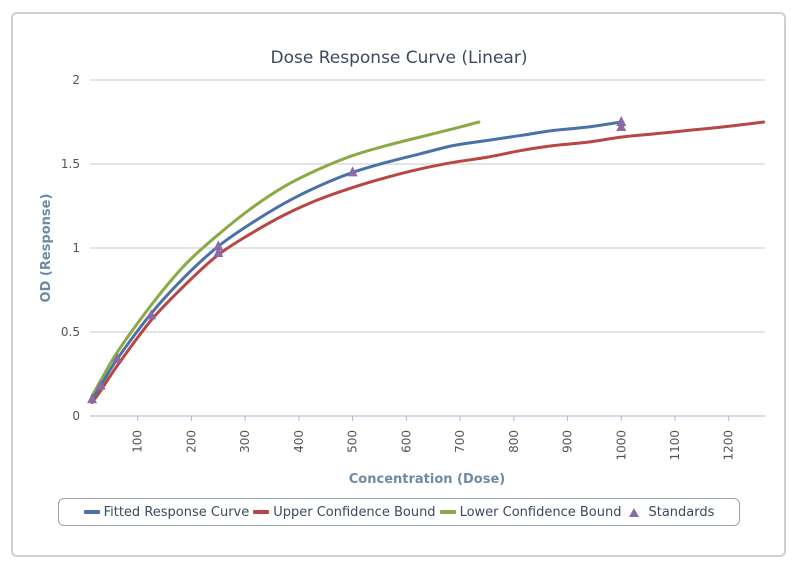 The width and height of the screenshot is (800, 571). What do you see at coordinates (70, 248) in the screenshot?
I see `y-tick-labels: 0 0.5 1 1.5 2` at bounding box center [70, 248].